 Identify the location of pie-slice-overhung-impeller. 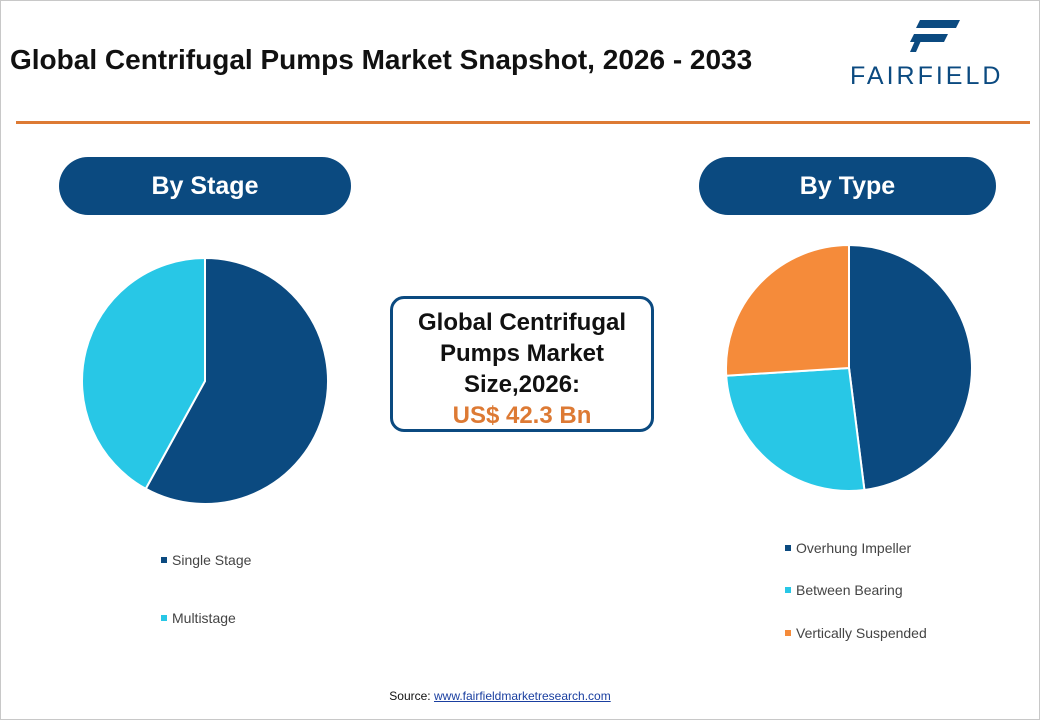
(910, 367).